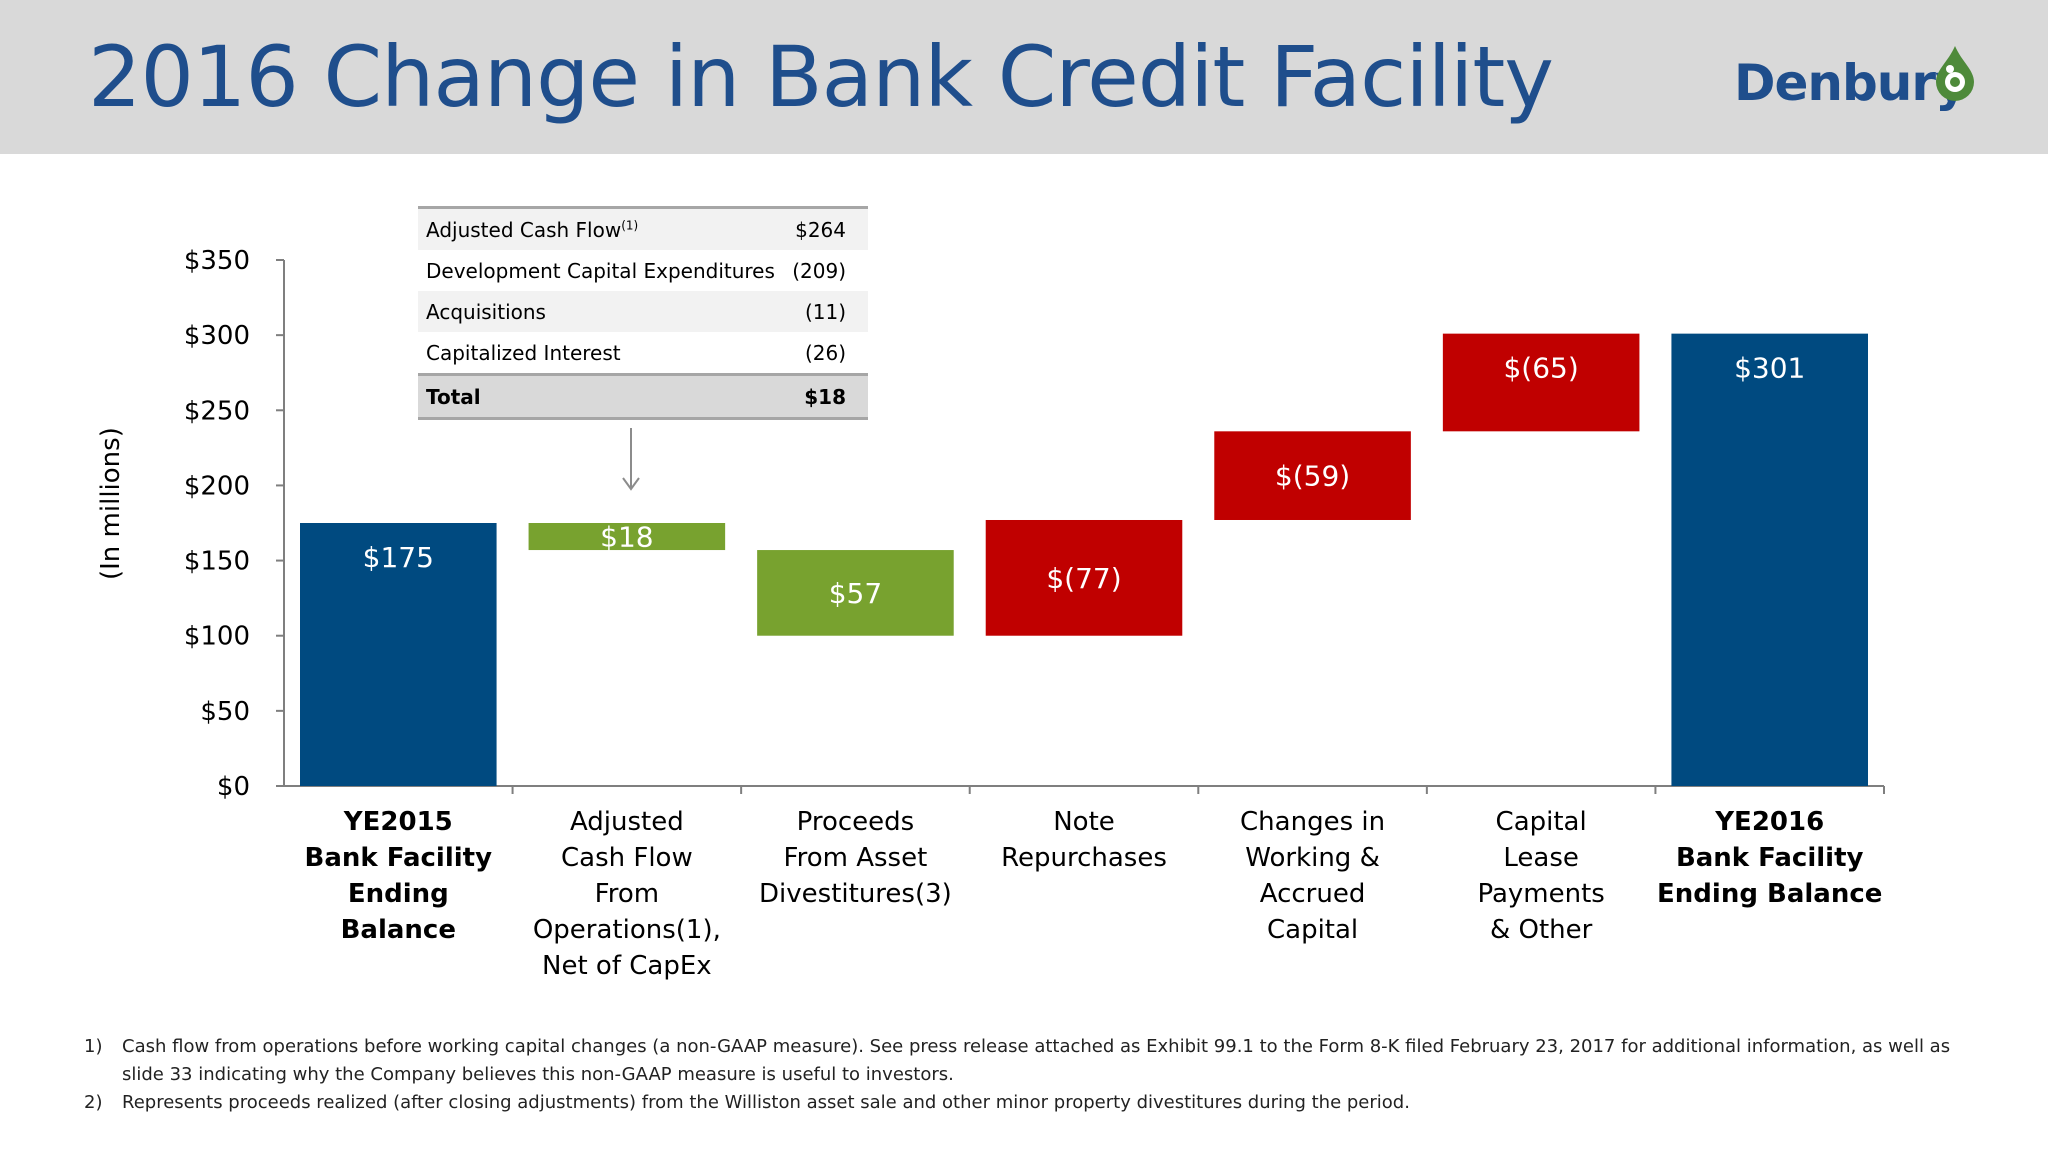 Image resolution: width=2048 pixels, height=1152 pixels. Describe the element at coordinates (398, 557) in the screenshot. I see `bar-value-label: $175` at that location.